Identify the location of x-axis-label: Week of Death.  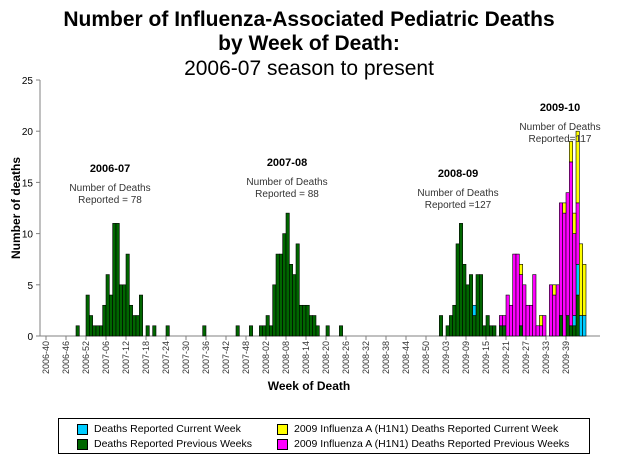
(309, 386).